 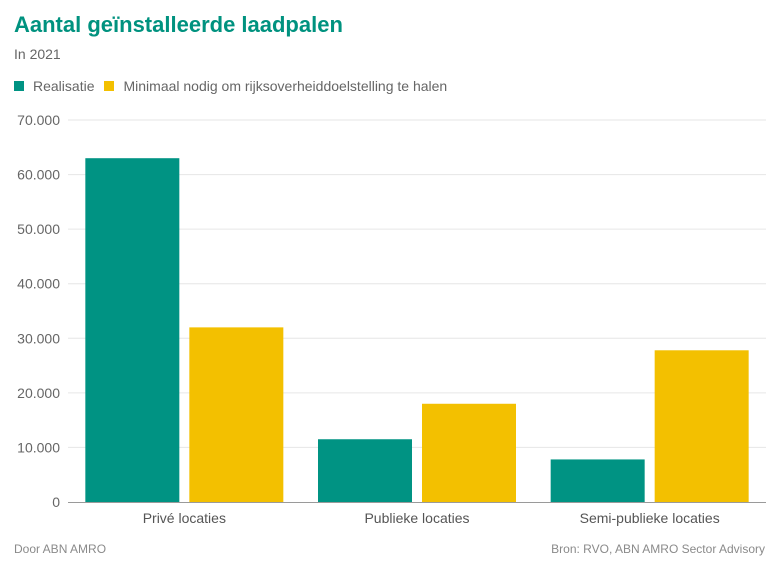 I want to click on y-tick-label: 30.000, so click(x=38, y=338).